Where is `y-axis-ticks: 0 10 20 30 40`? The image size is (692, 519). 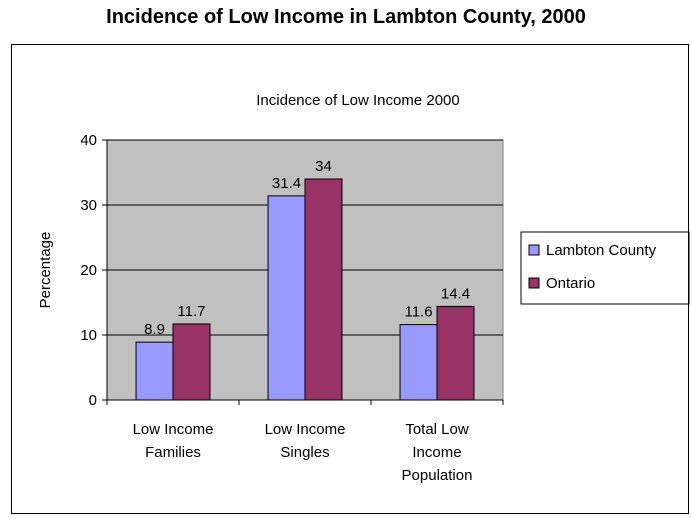 y-axis-ticks: 0 10 20 30 40 is located at coordinates (93, 270).